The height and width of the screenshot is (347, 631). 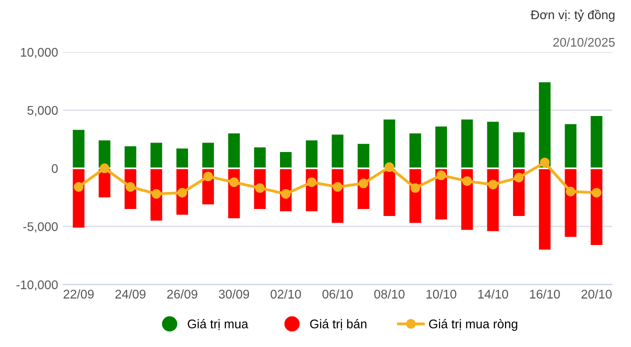 What do you see at coordinates (218, 324) in the screenshot?
I see `legend-label: Giá trị mua` at bounding box center [218, 324].